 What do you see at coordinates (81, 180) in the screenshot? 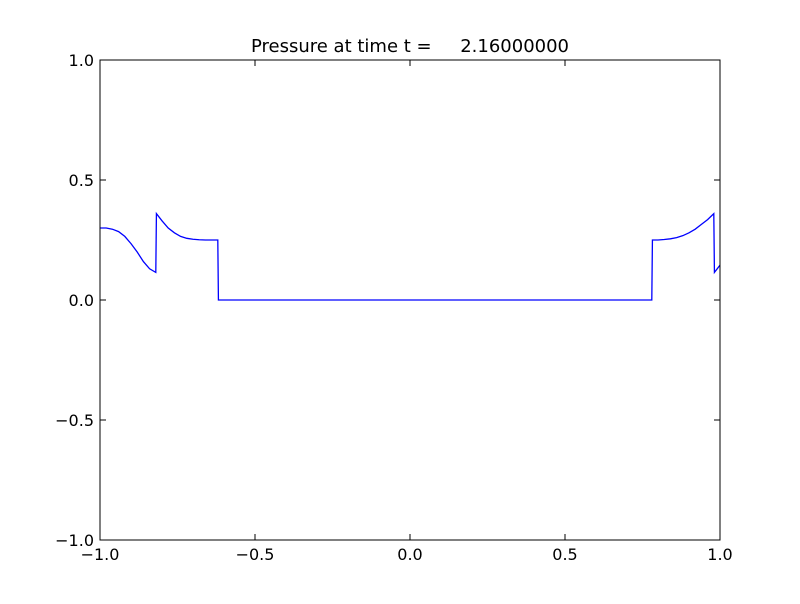
I see `y-tick-label: 0.5` at bounding box center [81, 180].